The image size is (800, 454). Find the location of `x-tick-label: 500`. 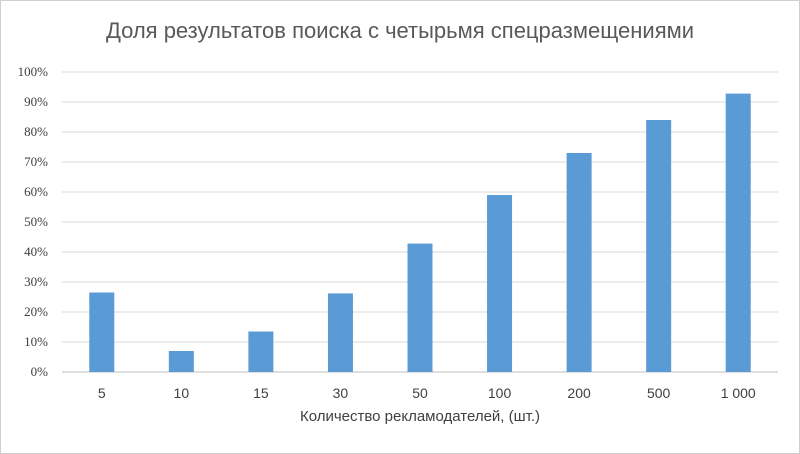

x-tick-label: 500 is located at coordinates (659, 393).